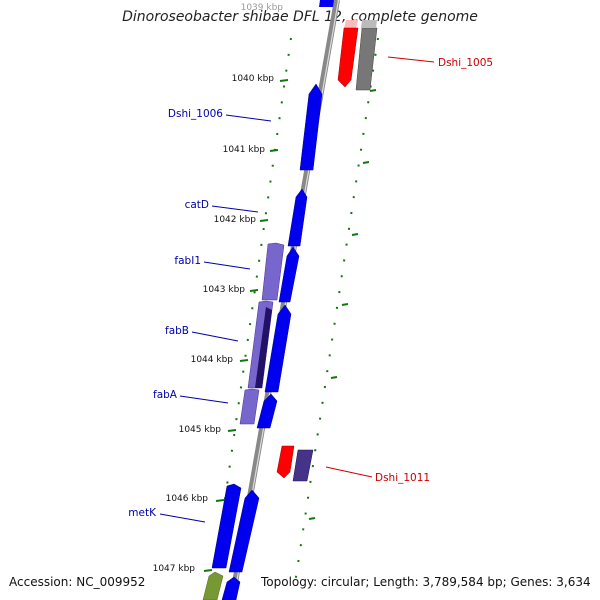 The image size is (600, 600). What do you see at coordinates (278, 348) in the screenshot?
I see `gene-fabB-block` at bounding box center [278, 348].